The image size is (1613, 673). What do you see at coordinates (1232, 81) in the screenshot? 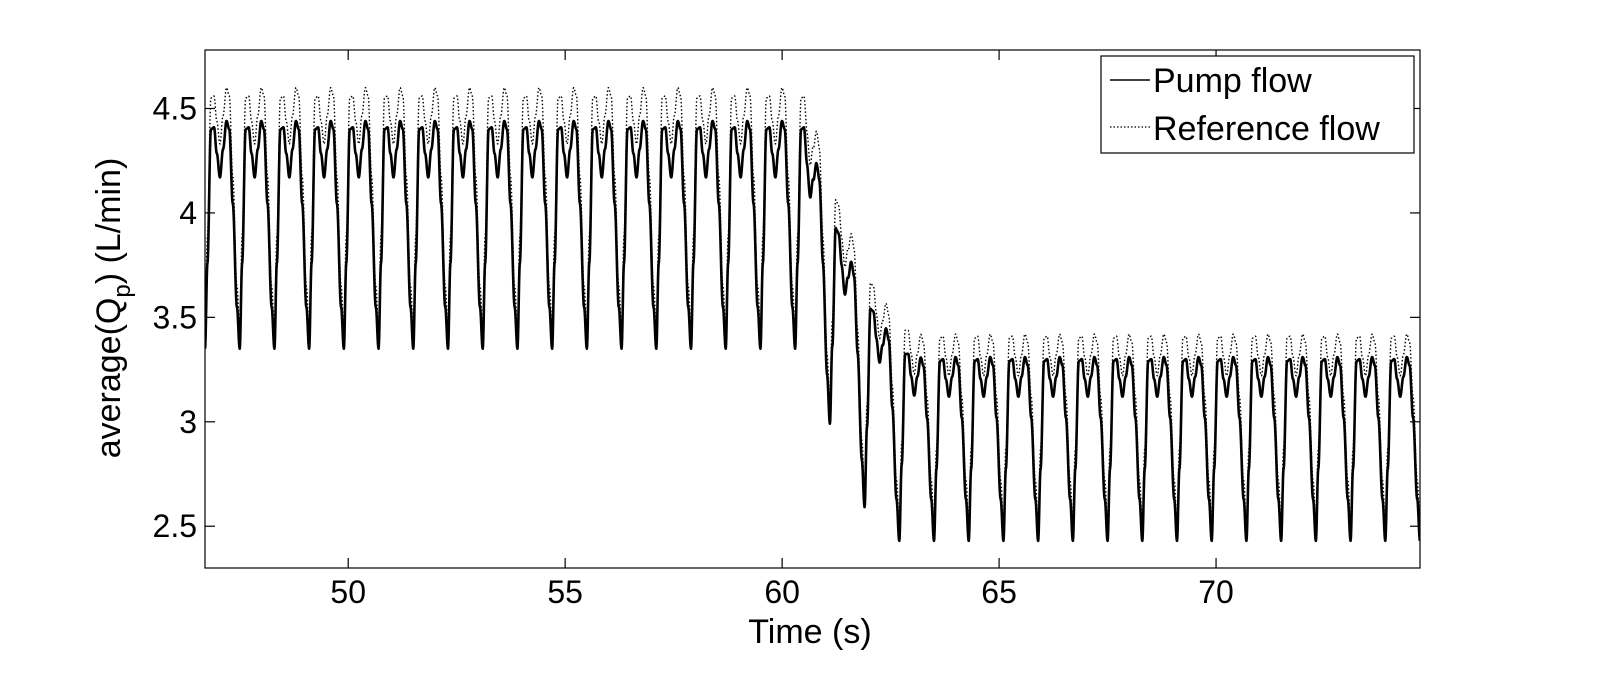
I see `legend-label-pump-flow: Pump flow` at bounding box center [1232, 81].